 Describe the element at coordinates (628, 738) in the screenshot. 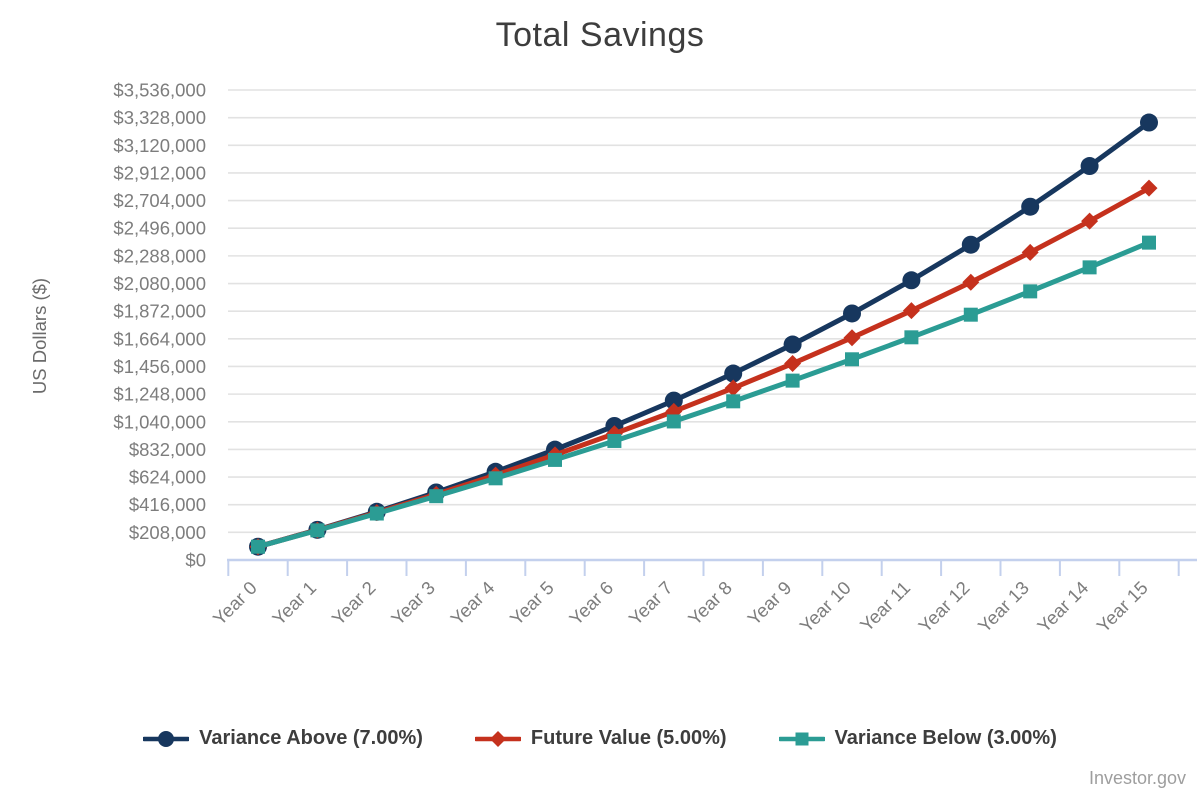

I see `legend-label: Future Value (5.00%)` at that location.